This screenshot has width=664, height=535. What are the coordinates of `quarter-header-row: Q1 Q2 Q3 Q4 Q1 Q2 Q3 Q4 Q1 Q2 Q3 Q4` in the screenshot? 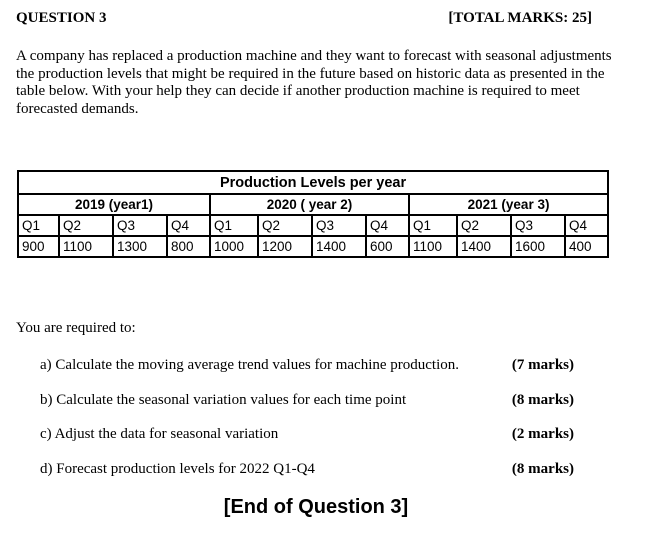 It's located at (313, 225).